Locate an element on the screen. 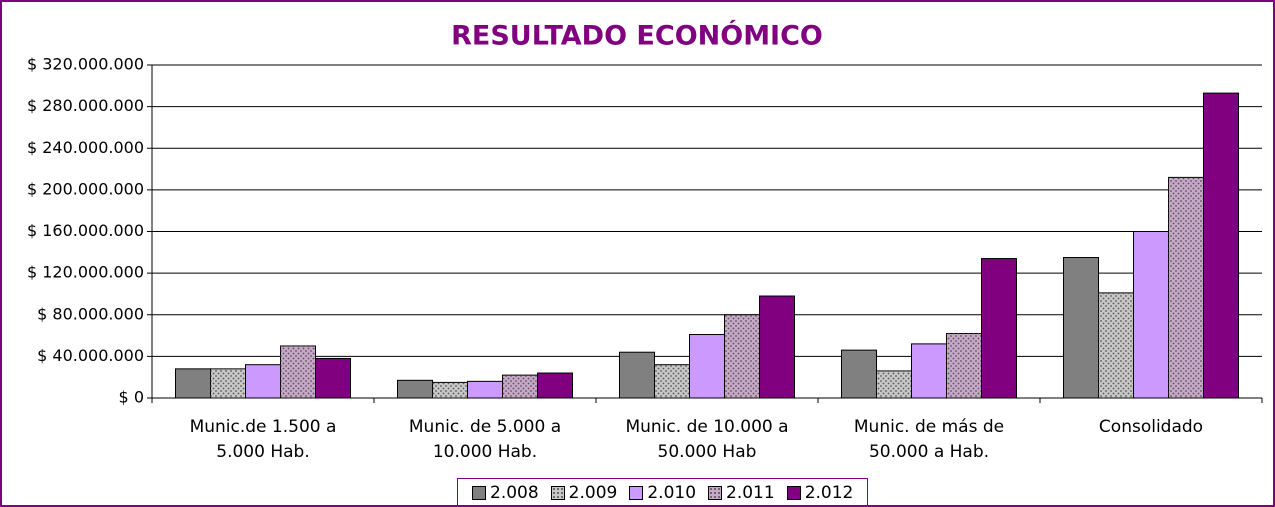 This screenshot has height=507, width=1275. y-tick-label: $ 200.000.000 is located at coordinates (85, 188).